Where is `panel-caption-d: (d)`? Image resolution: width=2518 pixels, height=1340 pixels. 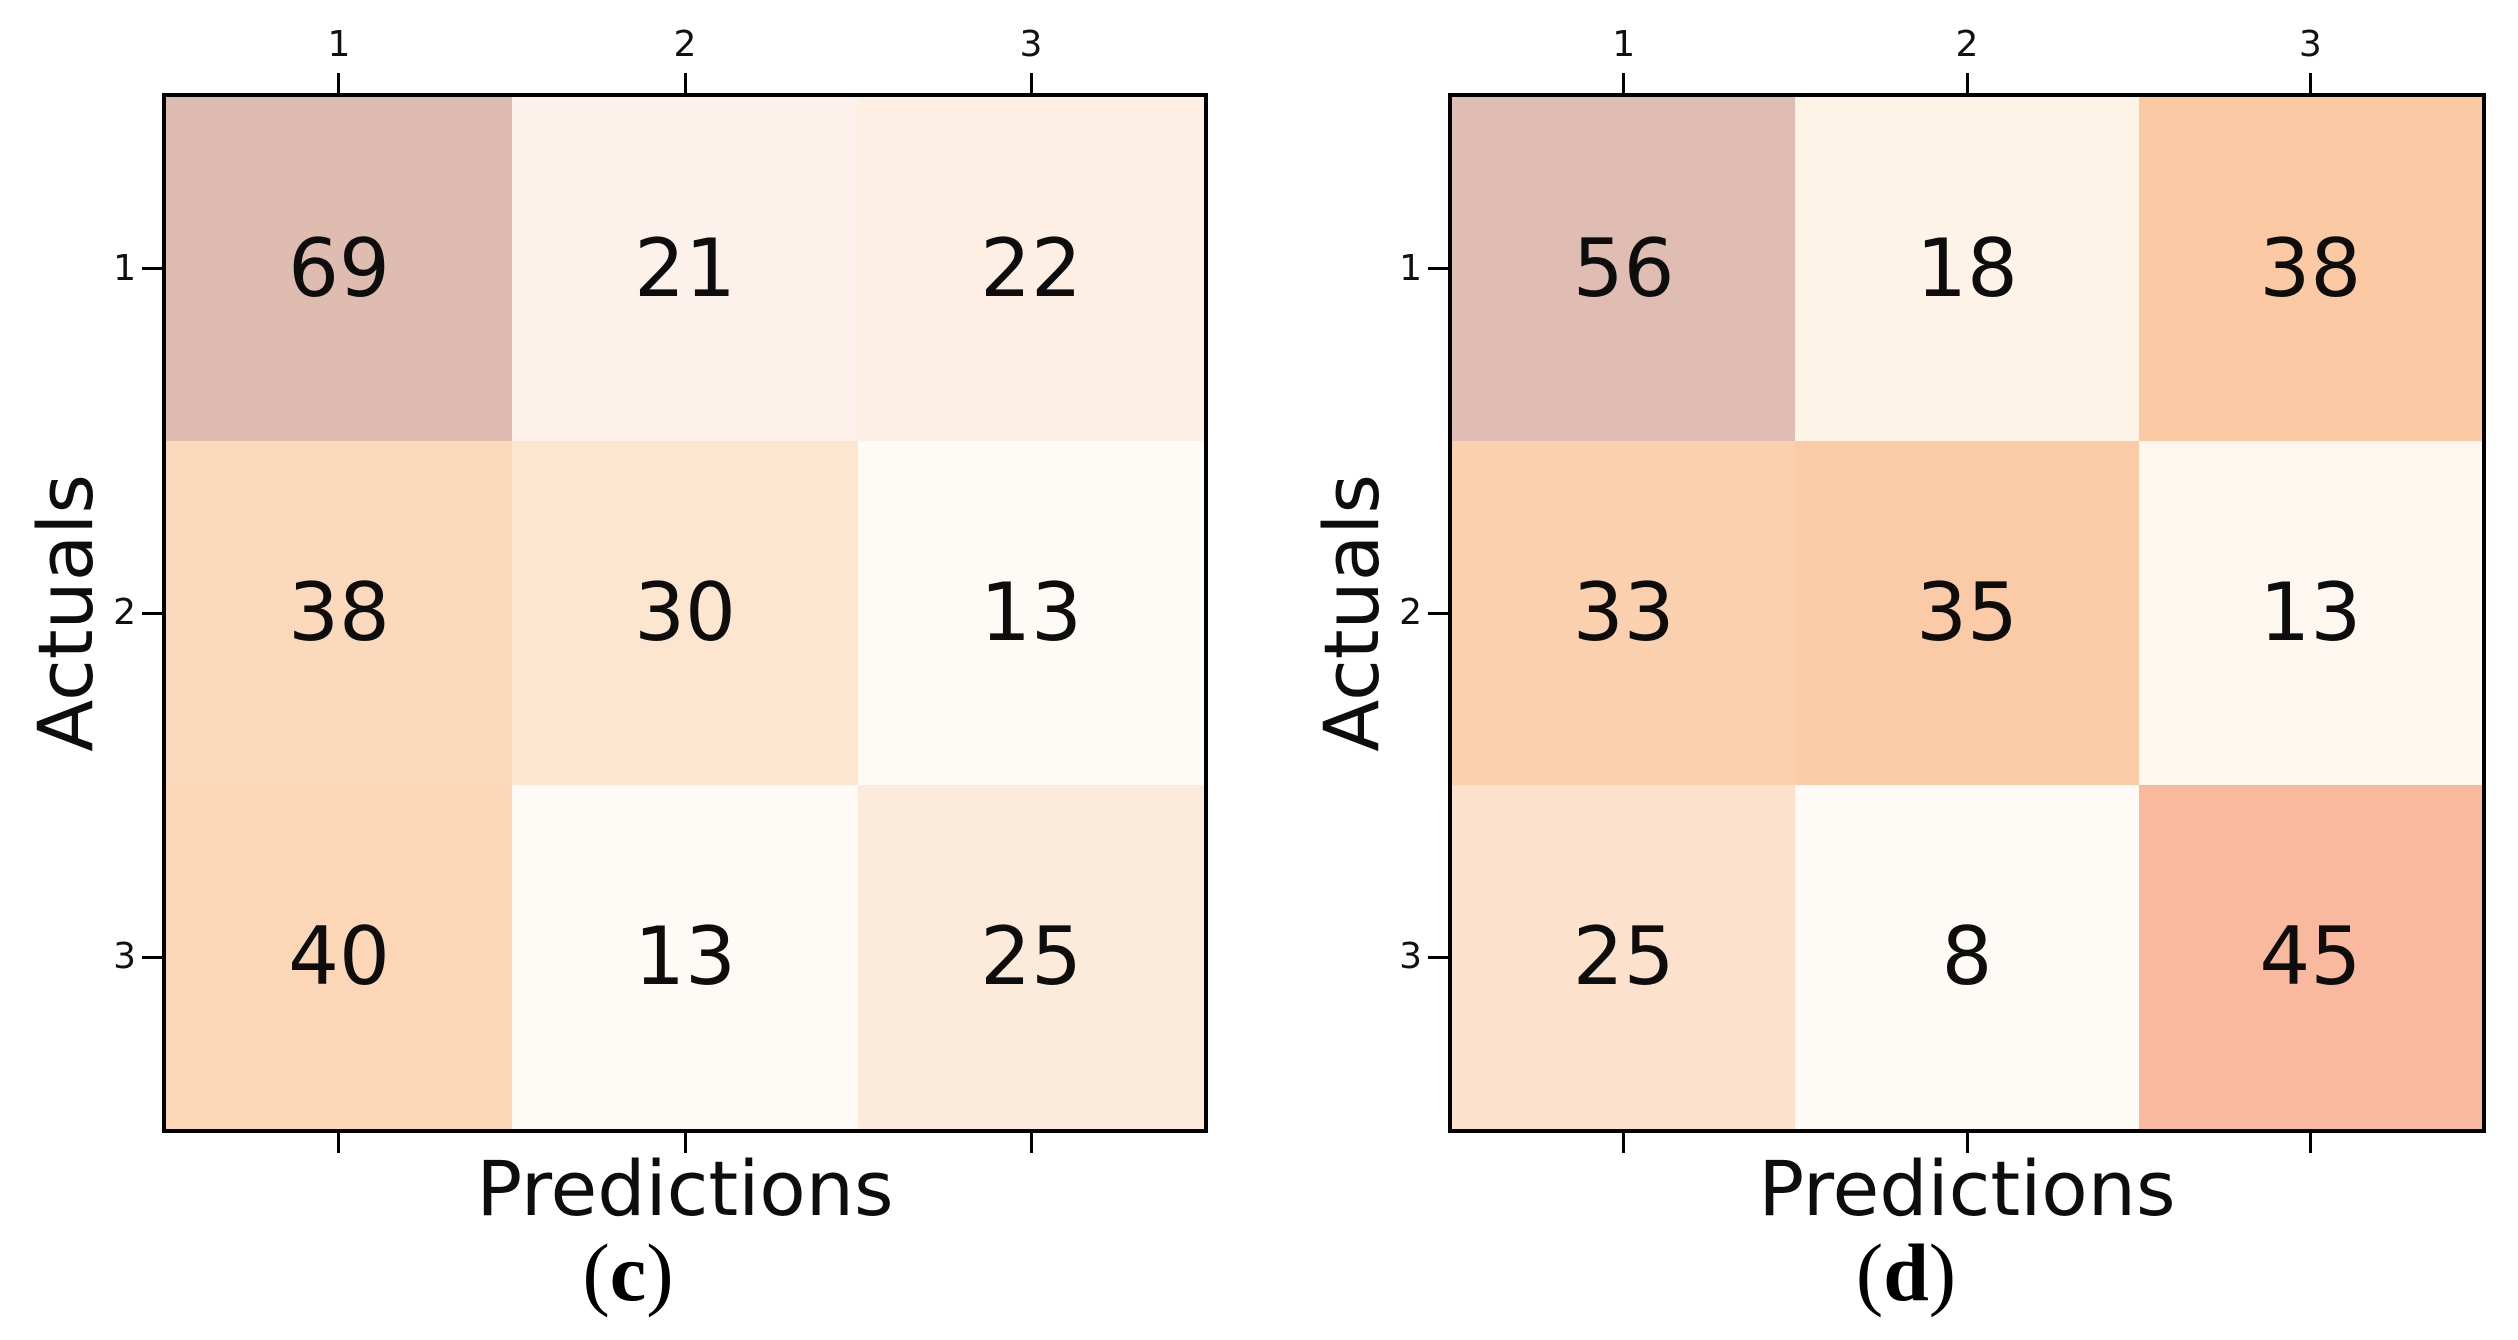
panel-caption-d: (d) is located at coordinates (1906, 1273).